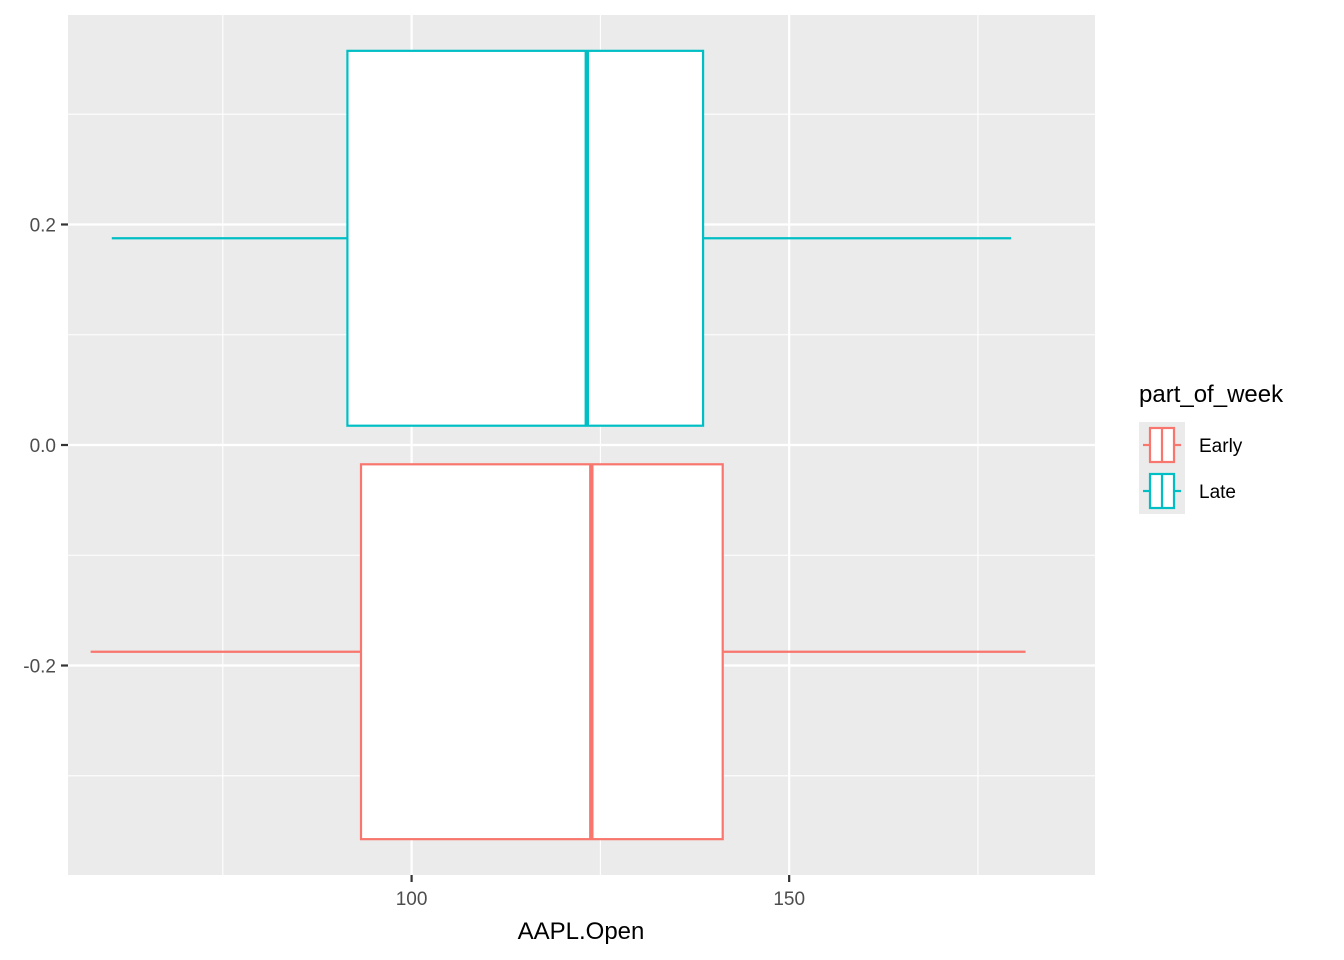 Image resolution: width=1344 pixels, height=960 pixels. I want to click on y-axis: 0.2 0.0 -0.2, so click(45, 446).